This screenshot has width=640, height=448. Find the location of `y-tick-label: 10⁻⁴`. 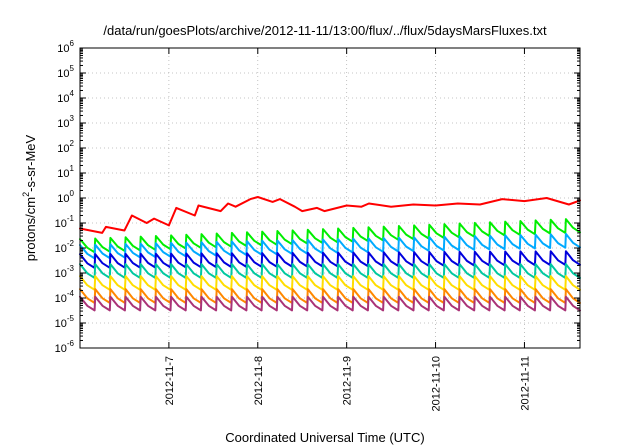

y-tick-label: 10⁻⁴ is located at coordinates (65, 297).